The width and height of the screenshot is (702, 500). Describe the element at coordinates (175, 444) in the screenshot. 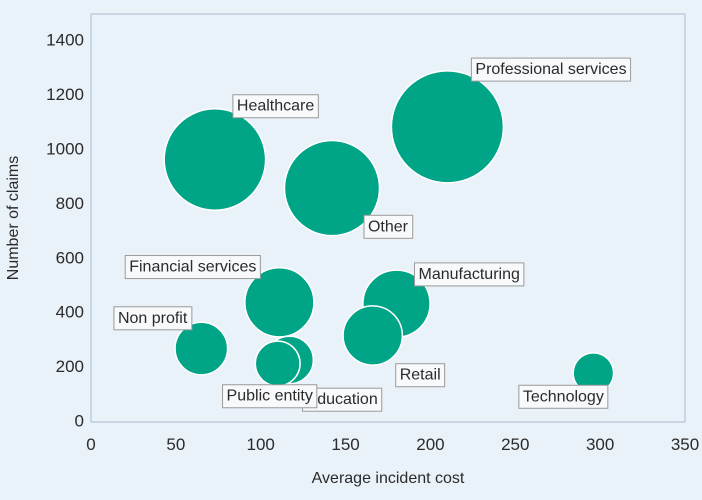

I see `x-tick-label: 50` at that location.